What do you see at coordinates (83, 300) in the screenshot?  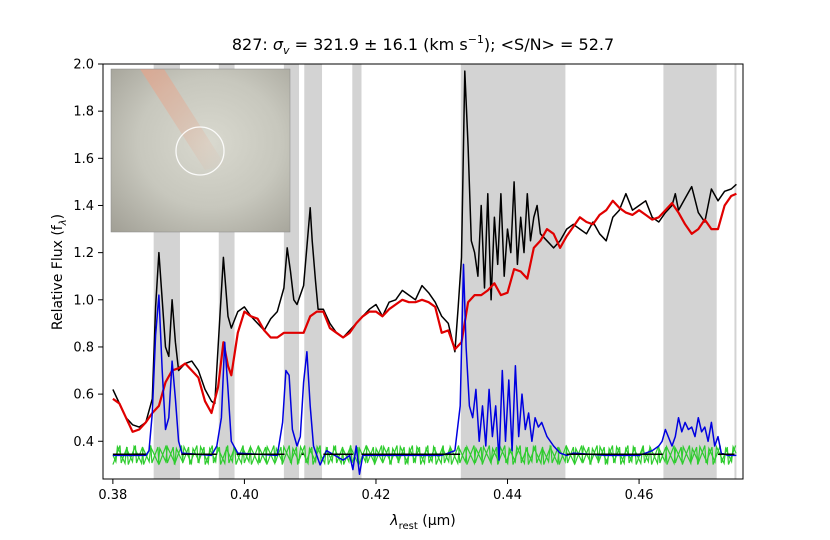 I see `y-tick-label: 1.0` at bounding box center [83, 300].